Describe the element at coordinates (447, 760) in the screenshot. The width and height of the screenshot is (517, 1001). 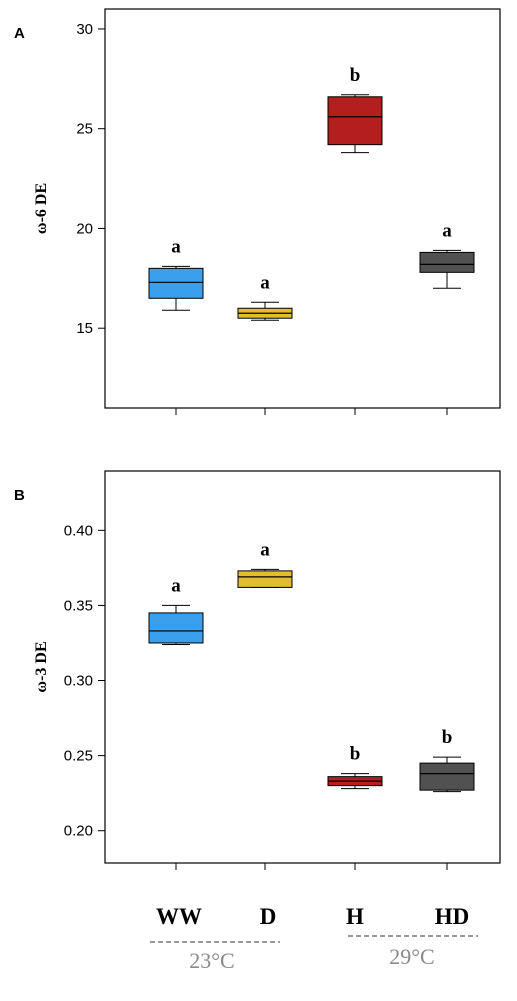
I see `box-b-hd: b` at that location.